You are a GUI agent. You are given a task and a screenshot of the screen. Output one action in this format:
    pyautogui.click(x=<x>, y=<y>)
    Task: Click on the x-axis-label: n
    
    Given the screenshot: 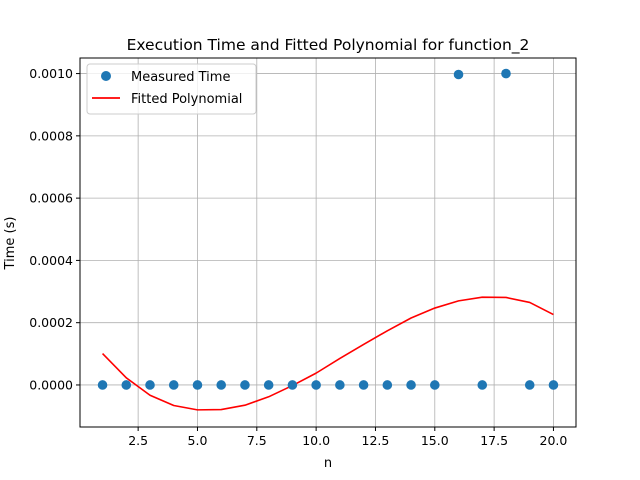 What is the action you would take?
    pyautogui.click(x=328, y=463)
    